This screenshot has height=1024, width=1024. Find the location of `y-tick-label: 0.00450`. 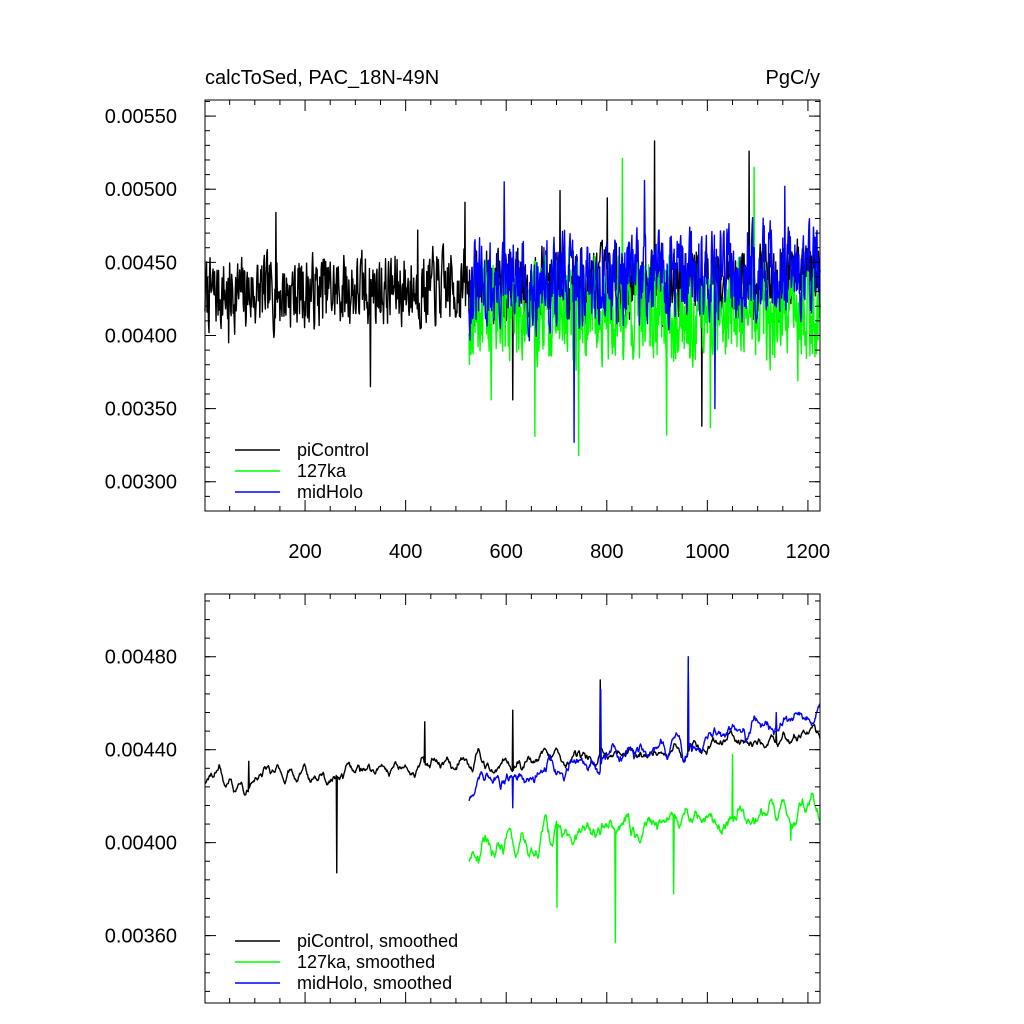

y-tick-label: 0.00450 is located at coordinates (141, 263).